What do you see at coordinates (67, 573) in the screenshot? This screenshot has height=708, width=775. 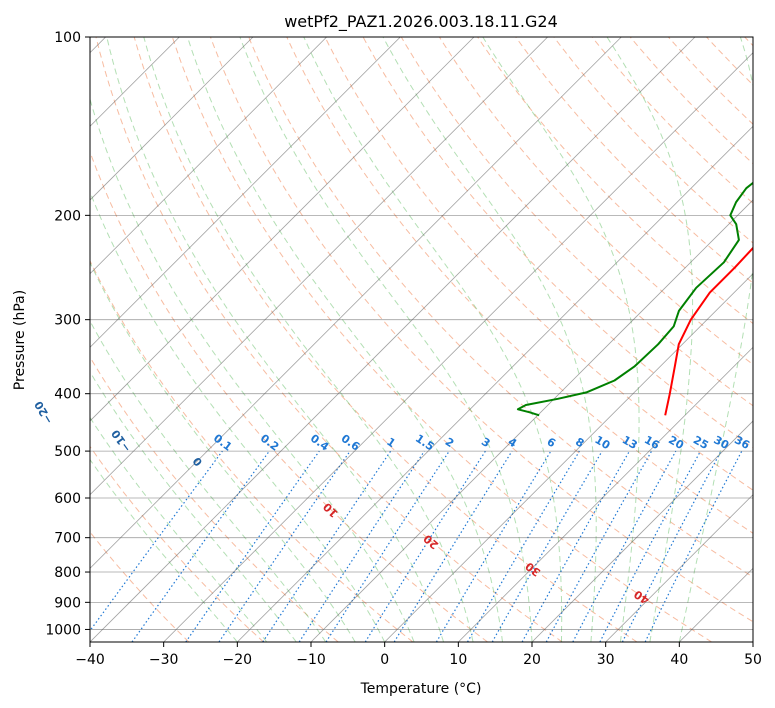 I see `y-tick-label: 800` at bounding box center [67, 573].